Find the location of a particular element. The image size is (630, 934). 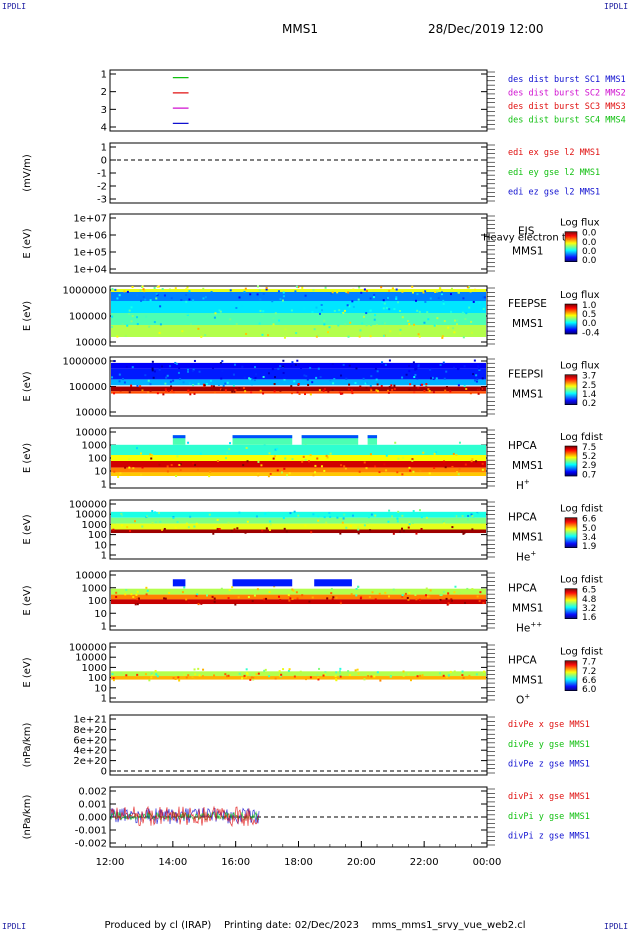

instrument-name-eis: MMS1 is located at coordinates (527, 252).